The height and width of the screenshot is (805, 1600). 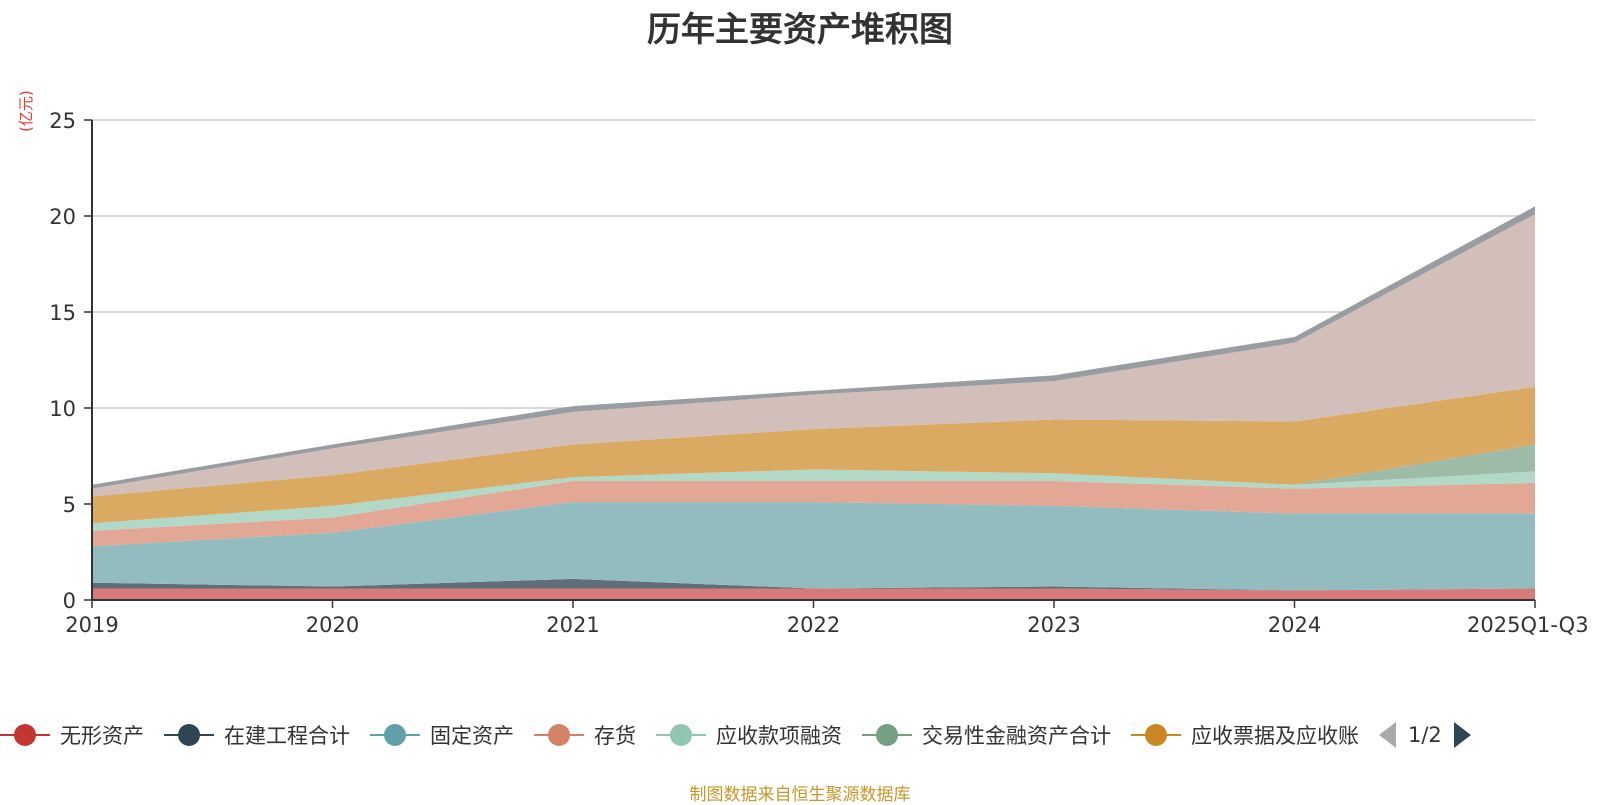 What do you see at coordinates (1294, 625) in the screenshot?
I see `x-tick-label: 2024` at bounding box center [1294, 625].